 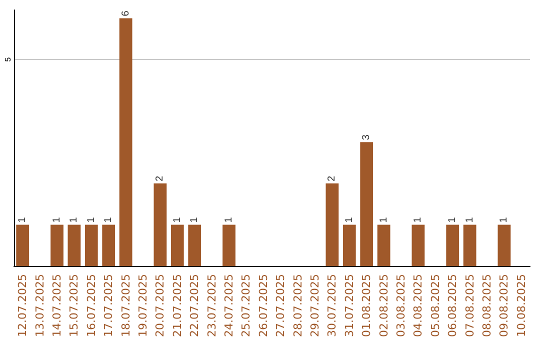 I want to click on y-tick-label: 5, so click(x=8, y=59).